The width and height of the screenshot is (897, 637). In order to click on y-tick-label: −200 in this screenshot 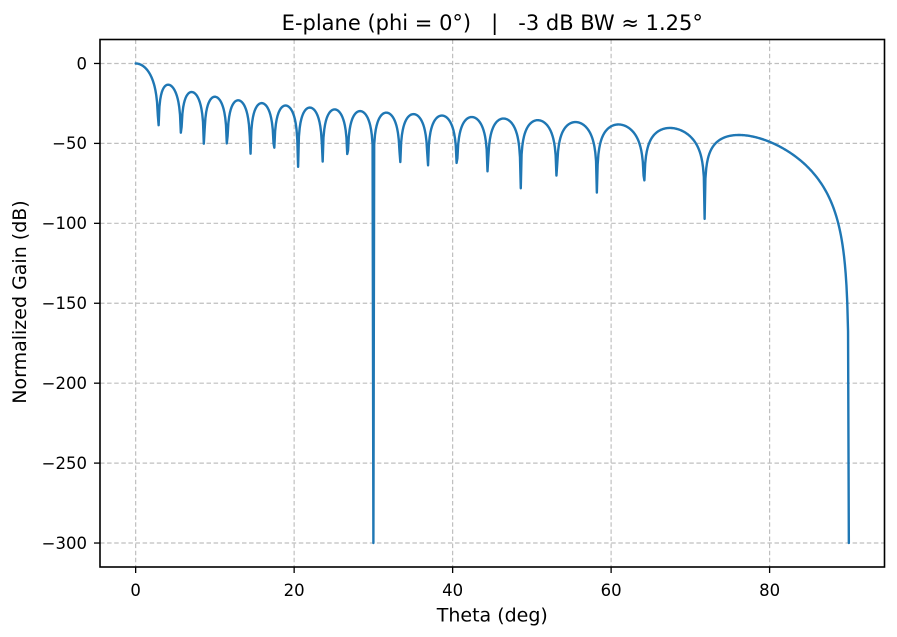, I will do `click(64, 383)`.